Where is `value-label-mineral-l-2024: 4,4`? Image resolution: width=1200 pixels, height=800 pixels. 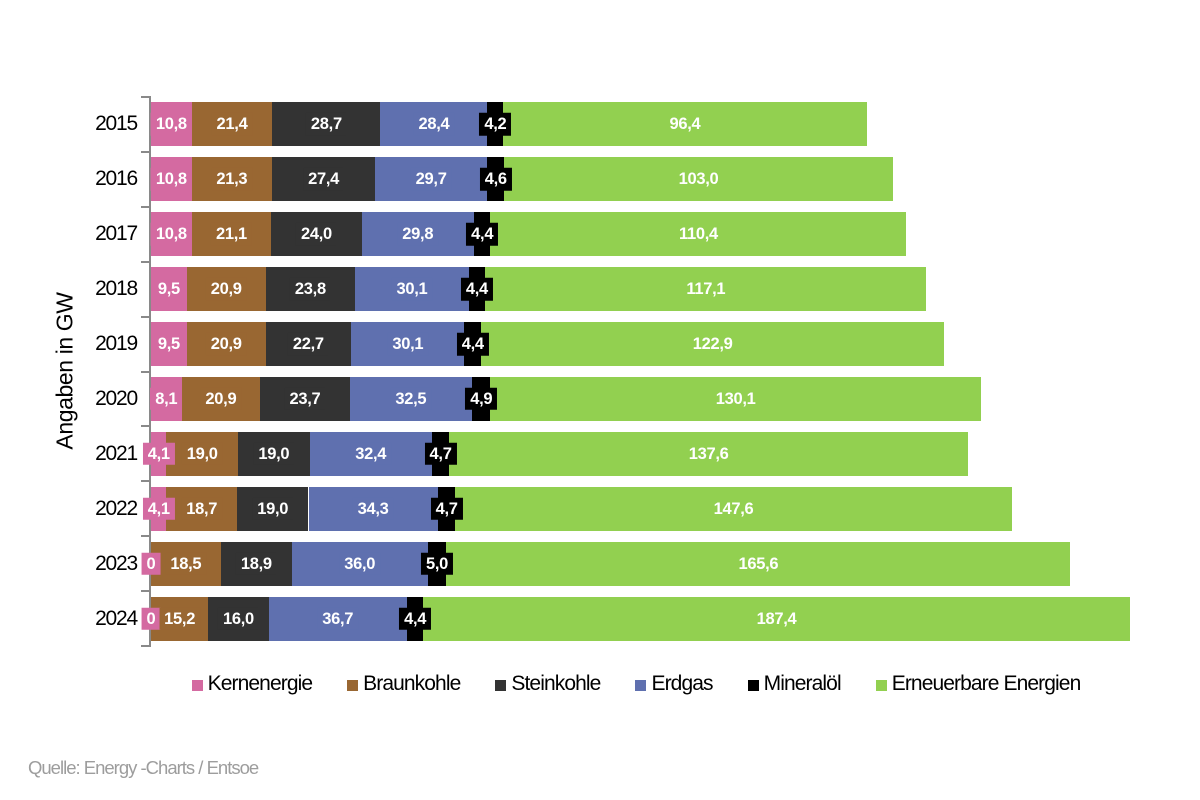
value-label-mineral-l-2024: 4,4 is located at coordinates (415, 618).